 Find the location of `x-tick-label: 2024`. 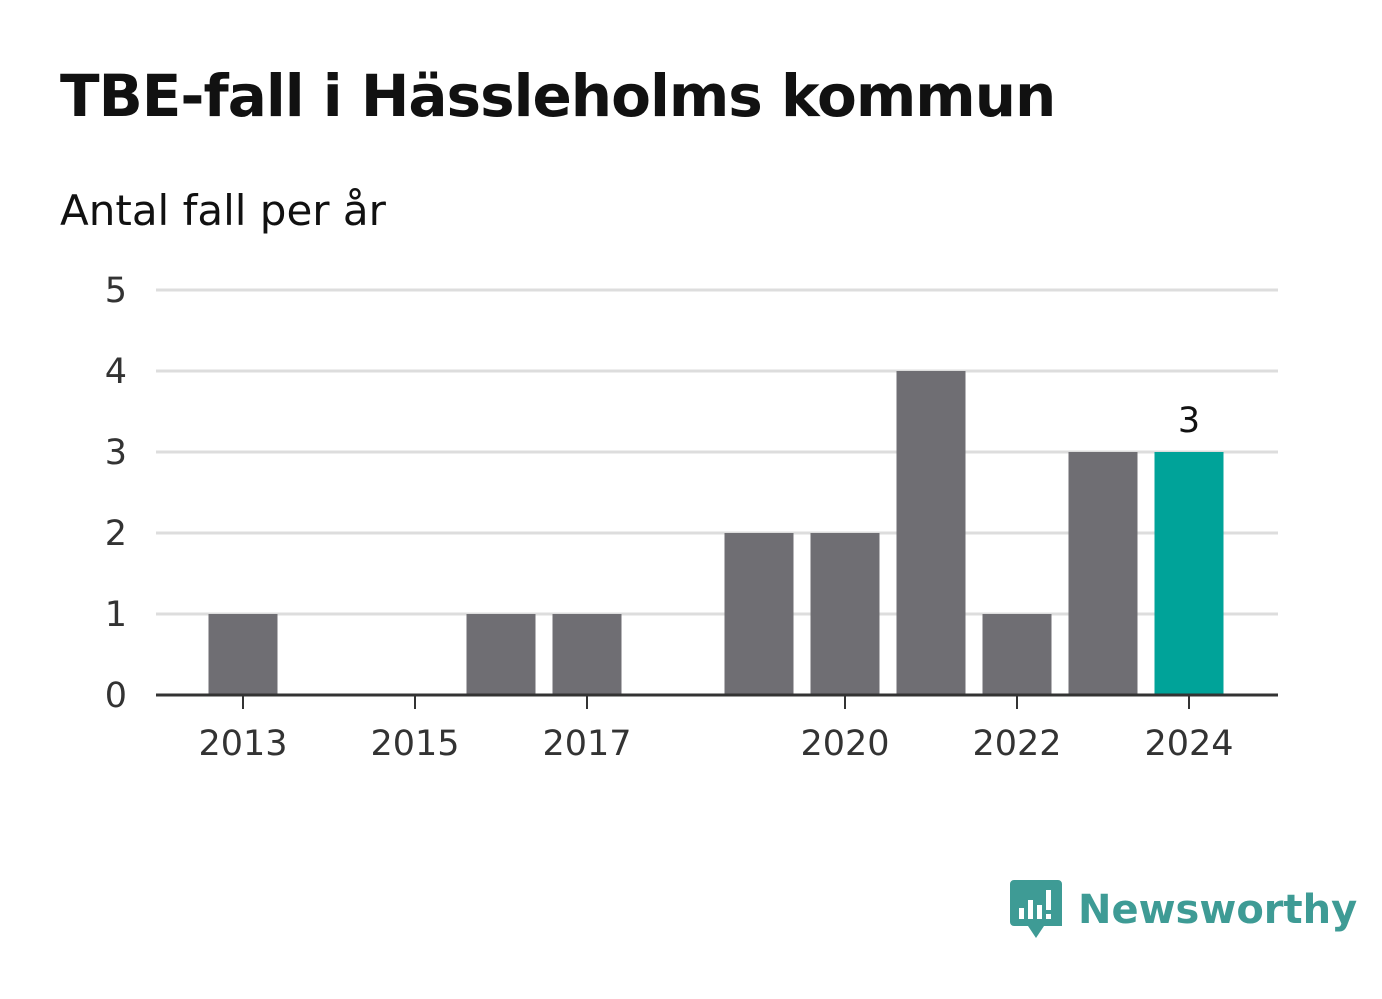

x-tick-label: 2024 is located at coordinates (1188, 744).